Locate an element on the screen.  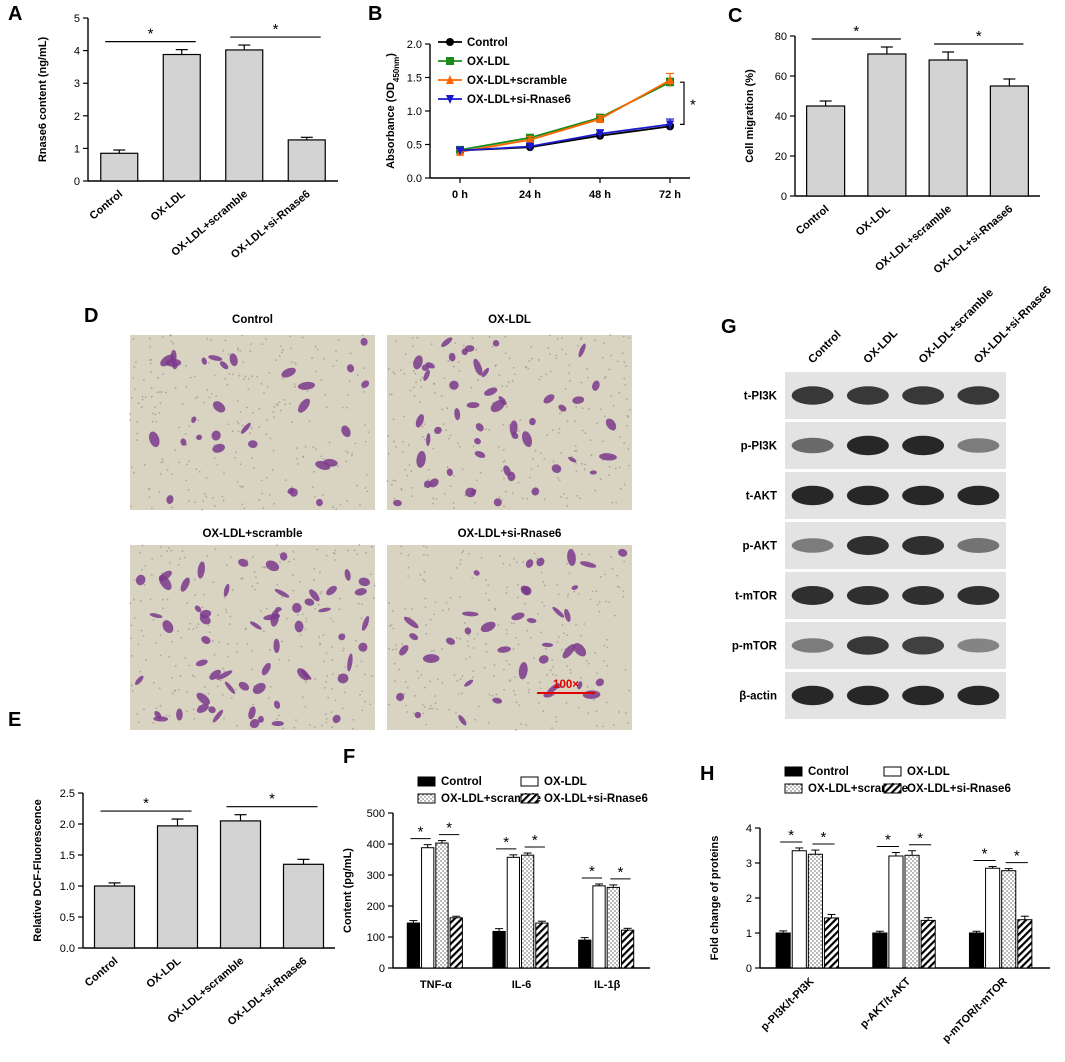
micrograph-title: OX-LDL+scramble is located at coordinates (252, 534).